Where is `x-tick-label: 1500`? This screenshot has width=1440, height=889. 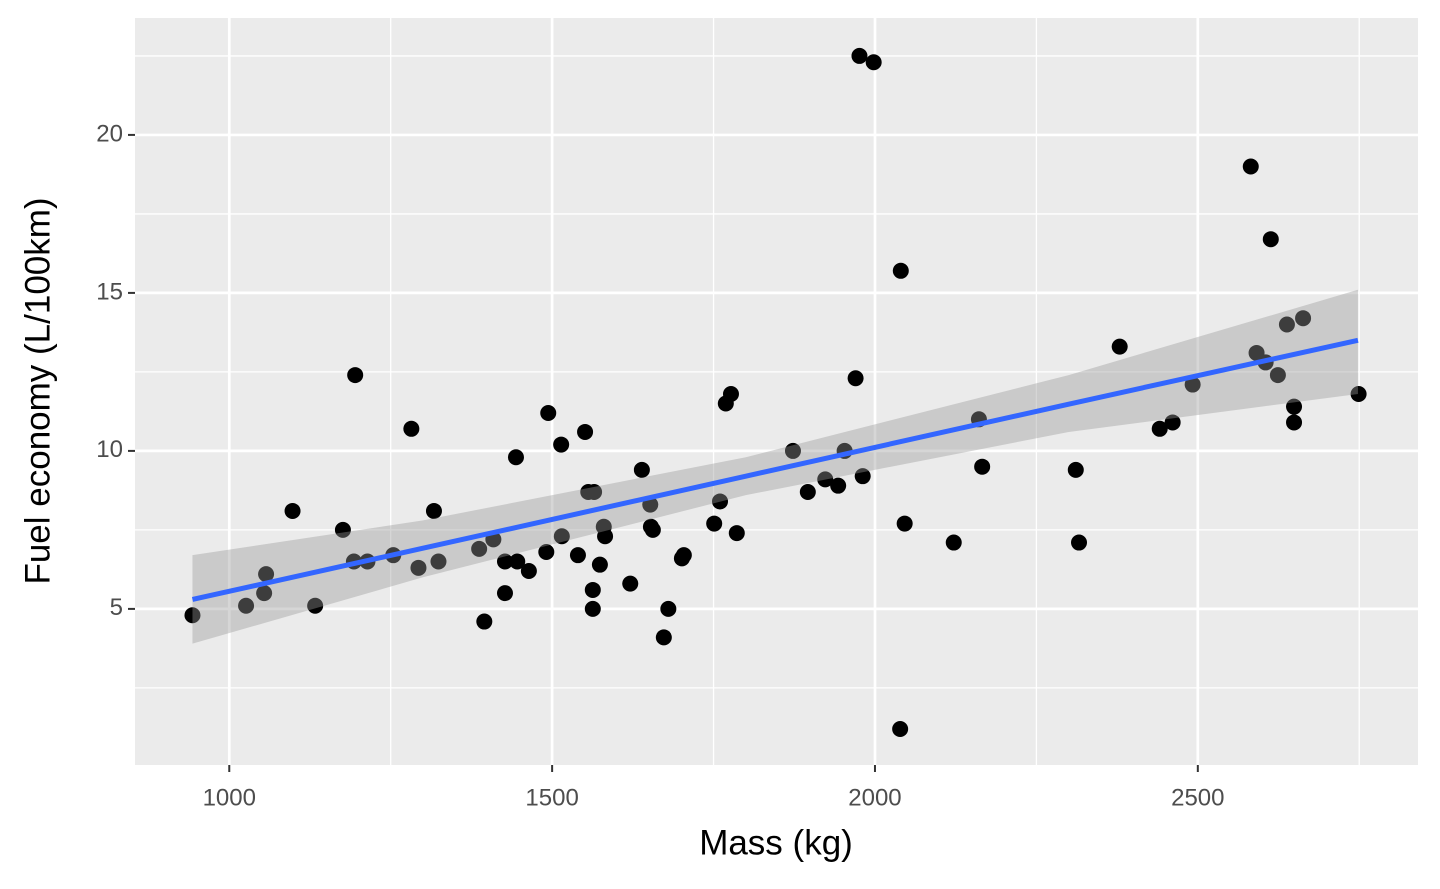
x-tick-label: 1500 is located at coordinates (551, 797).